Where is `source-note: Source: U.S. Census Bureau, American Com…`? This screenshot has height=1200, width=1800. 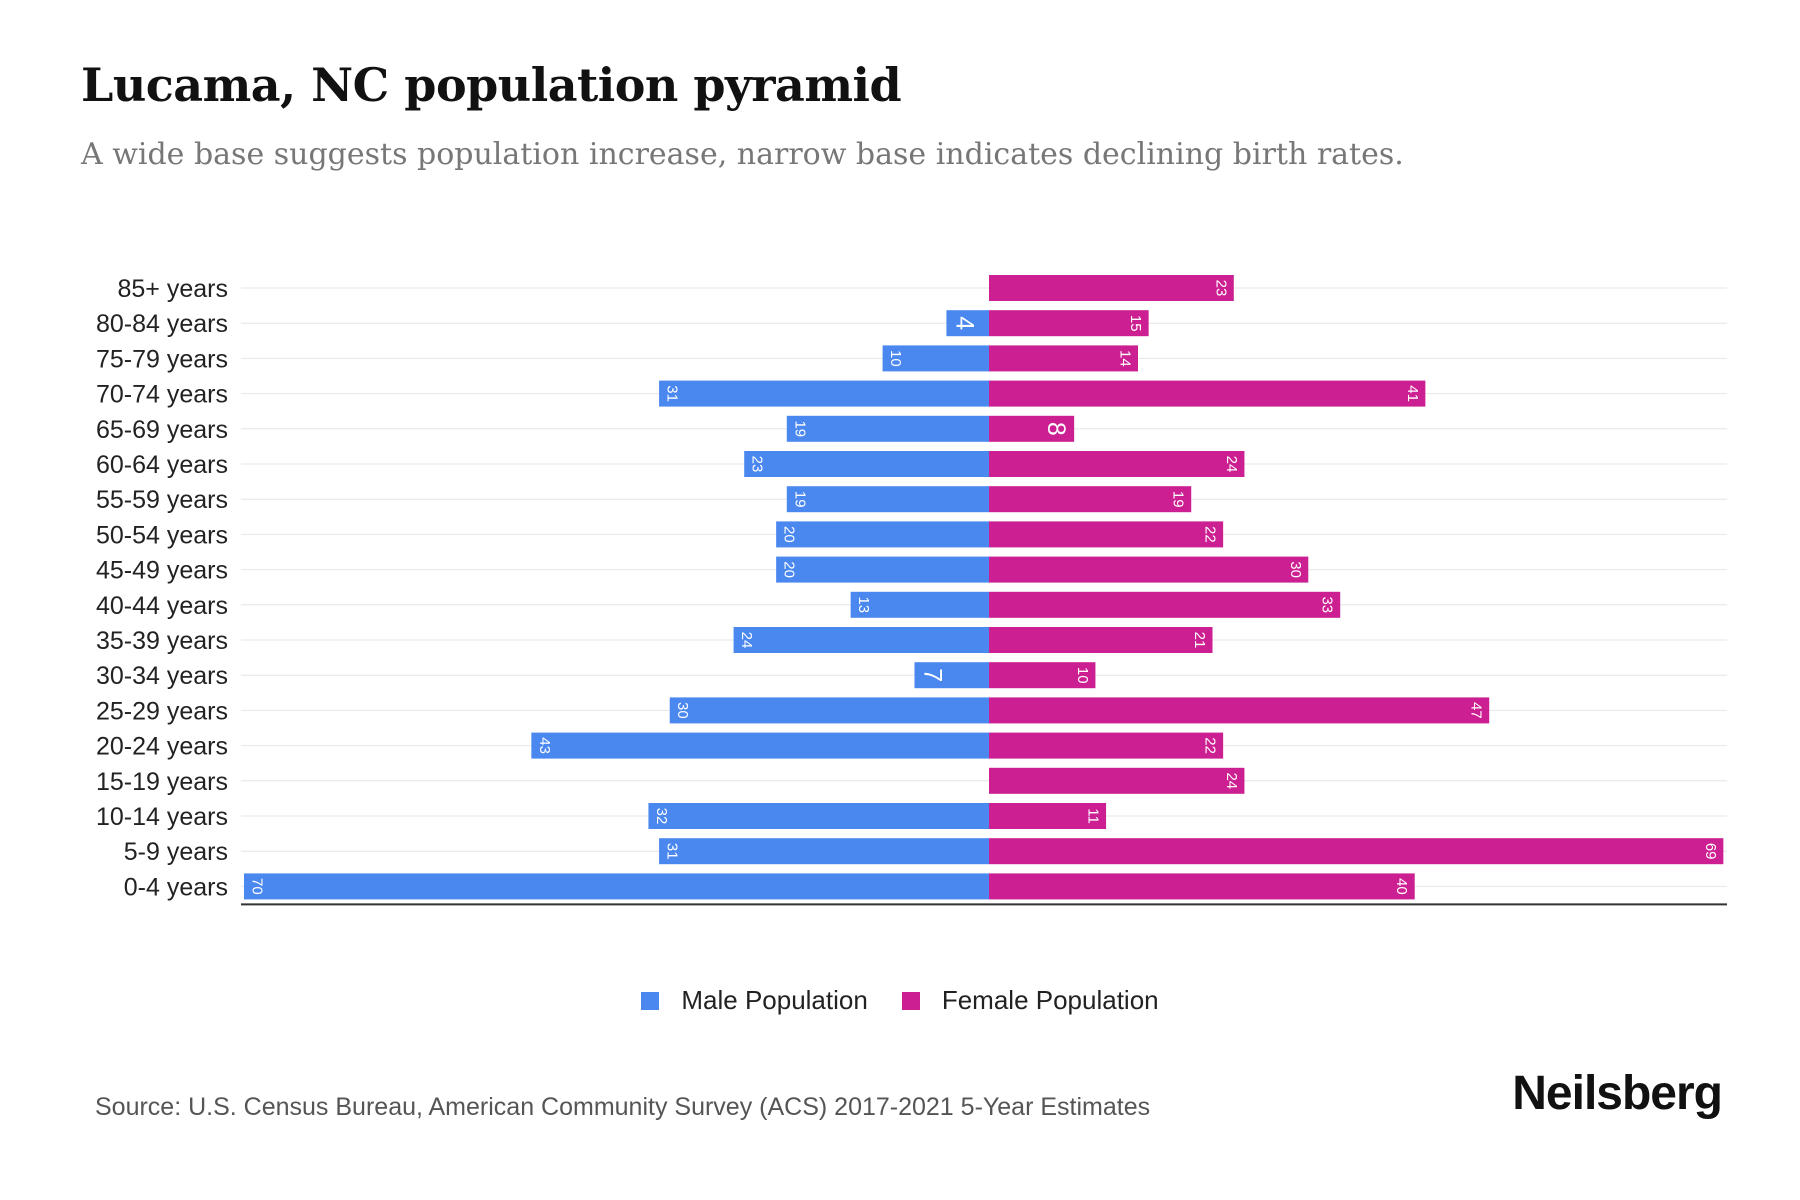
source-note: Source: U.S. Census Bureau, American Com… is located at coordinates (623, 1107).